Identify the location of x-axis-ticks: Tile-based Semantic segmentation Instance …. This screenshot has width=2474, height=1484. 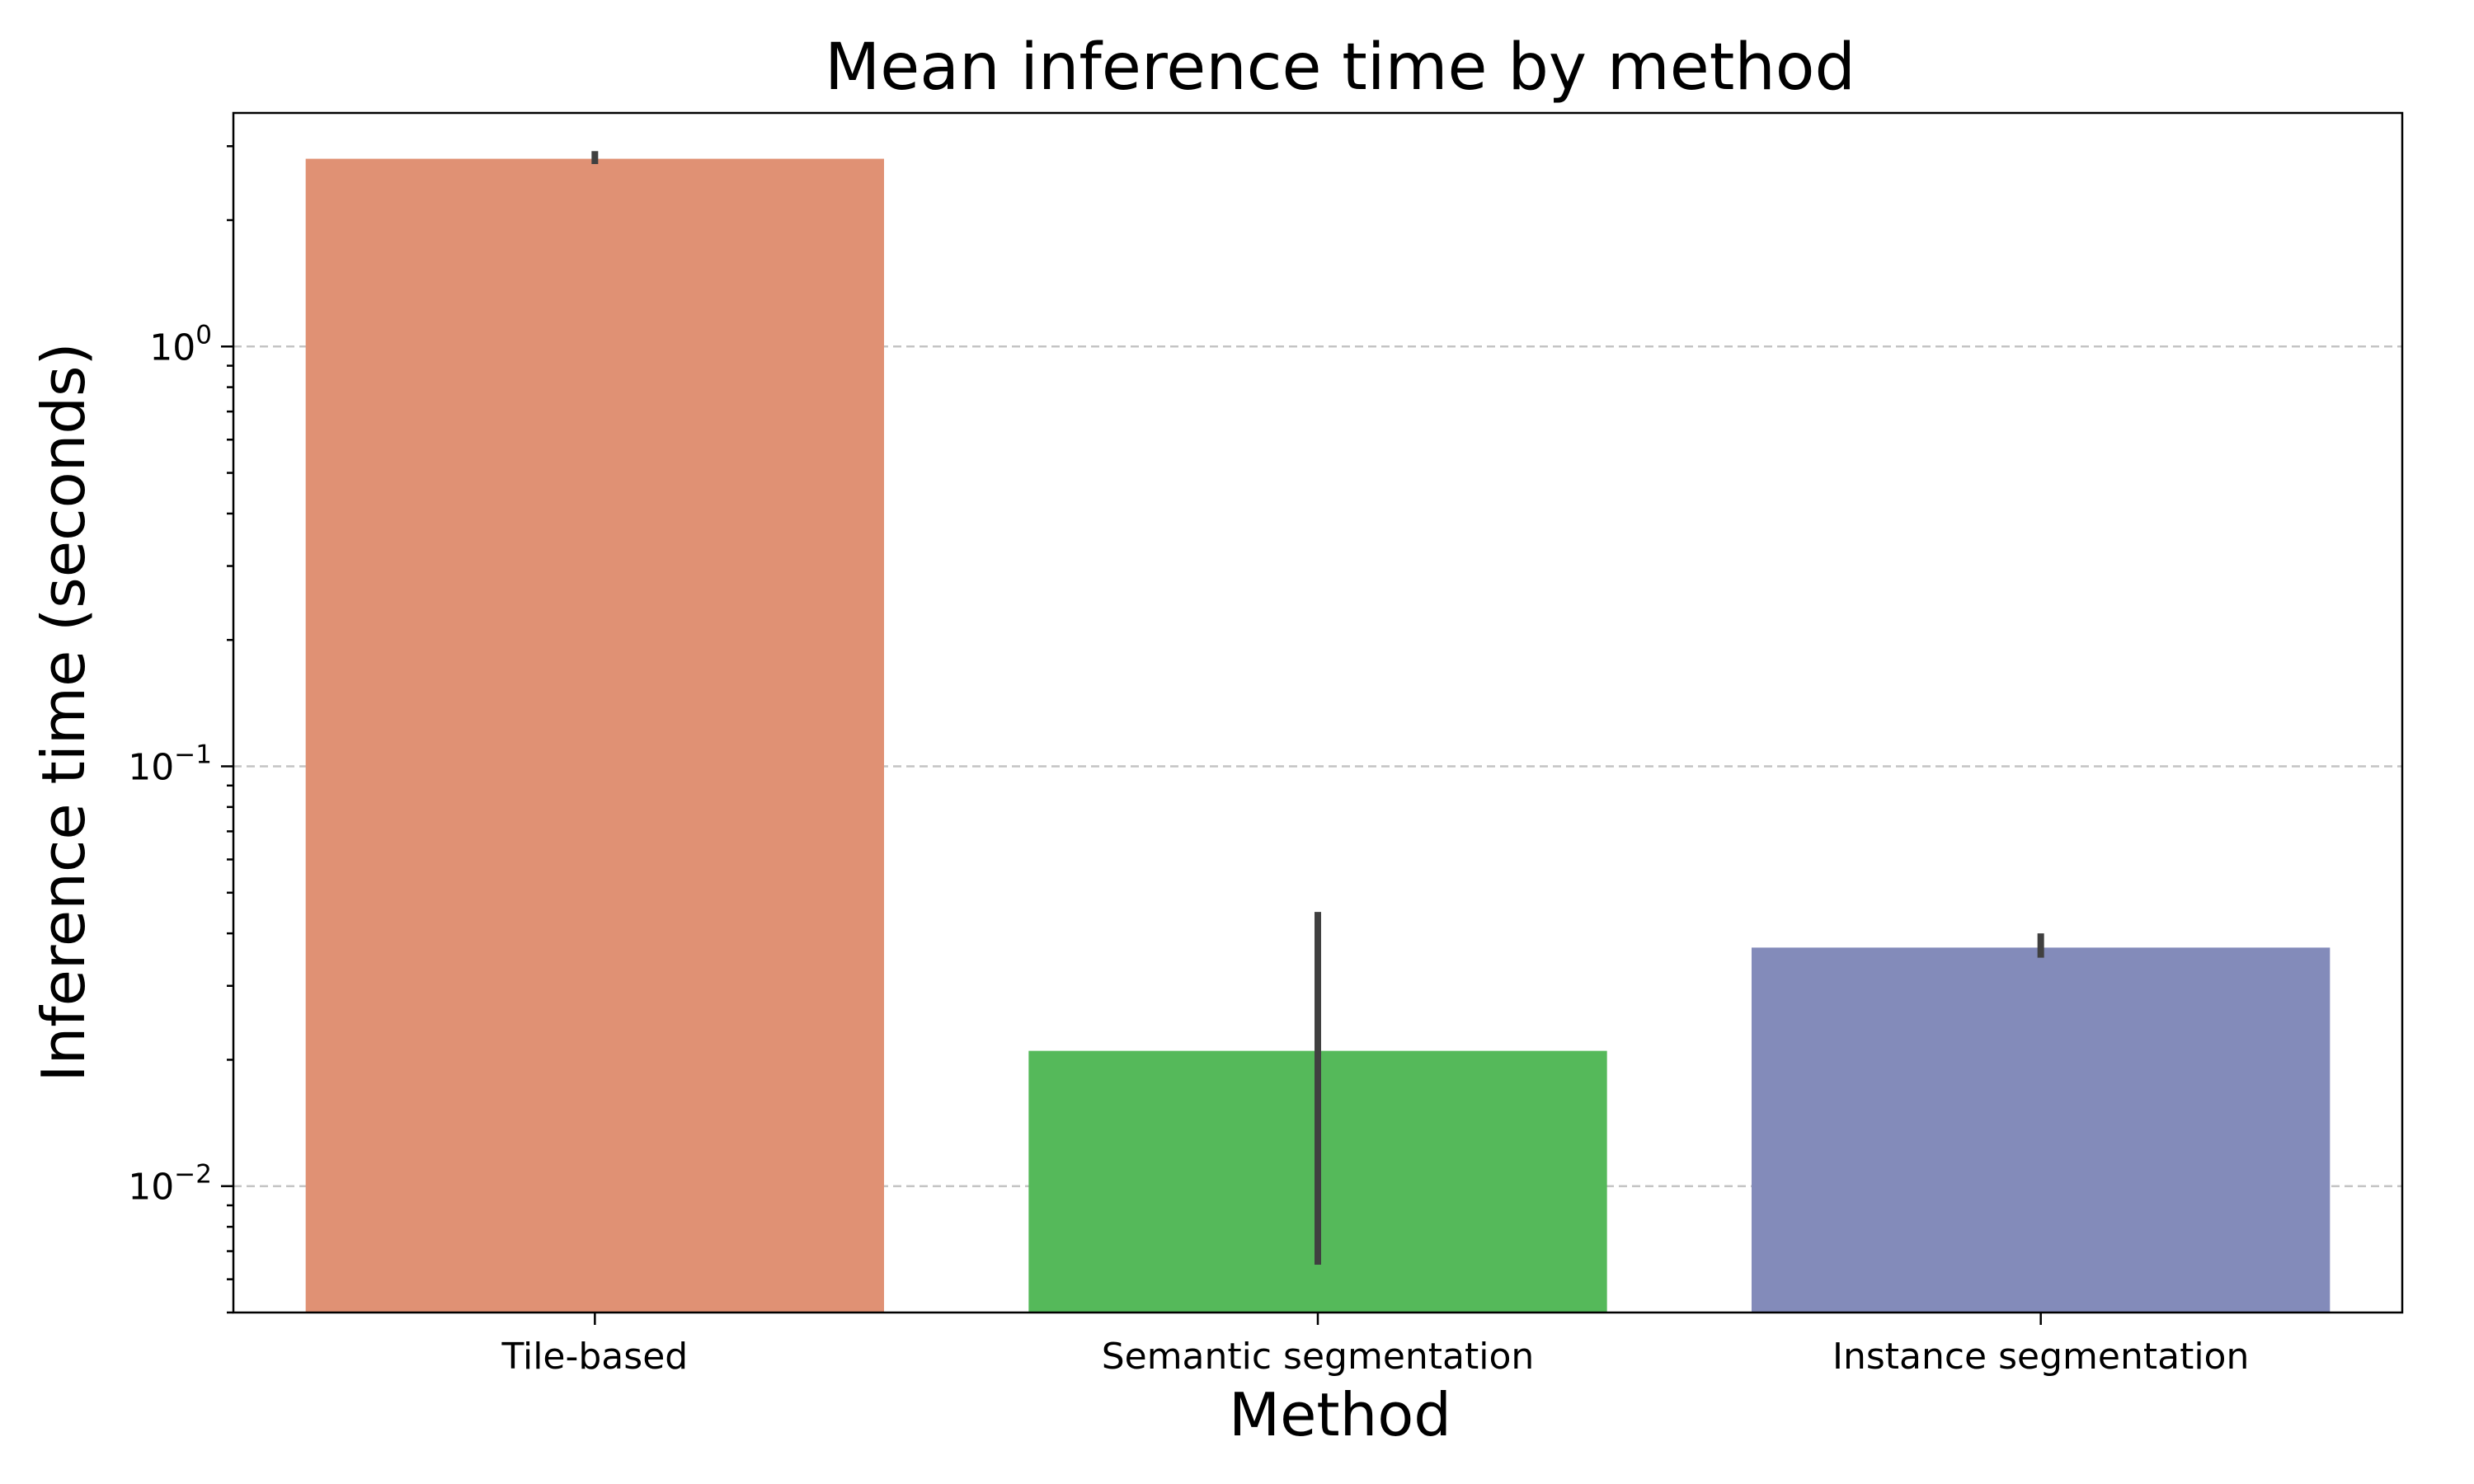
(1375, 1345).